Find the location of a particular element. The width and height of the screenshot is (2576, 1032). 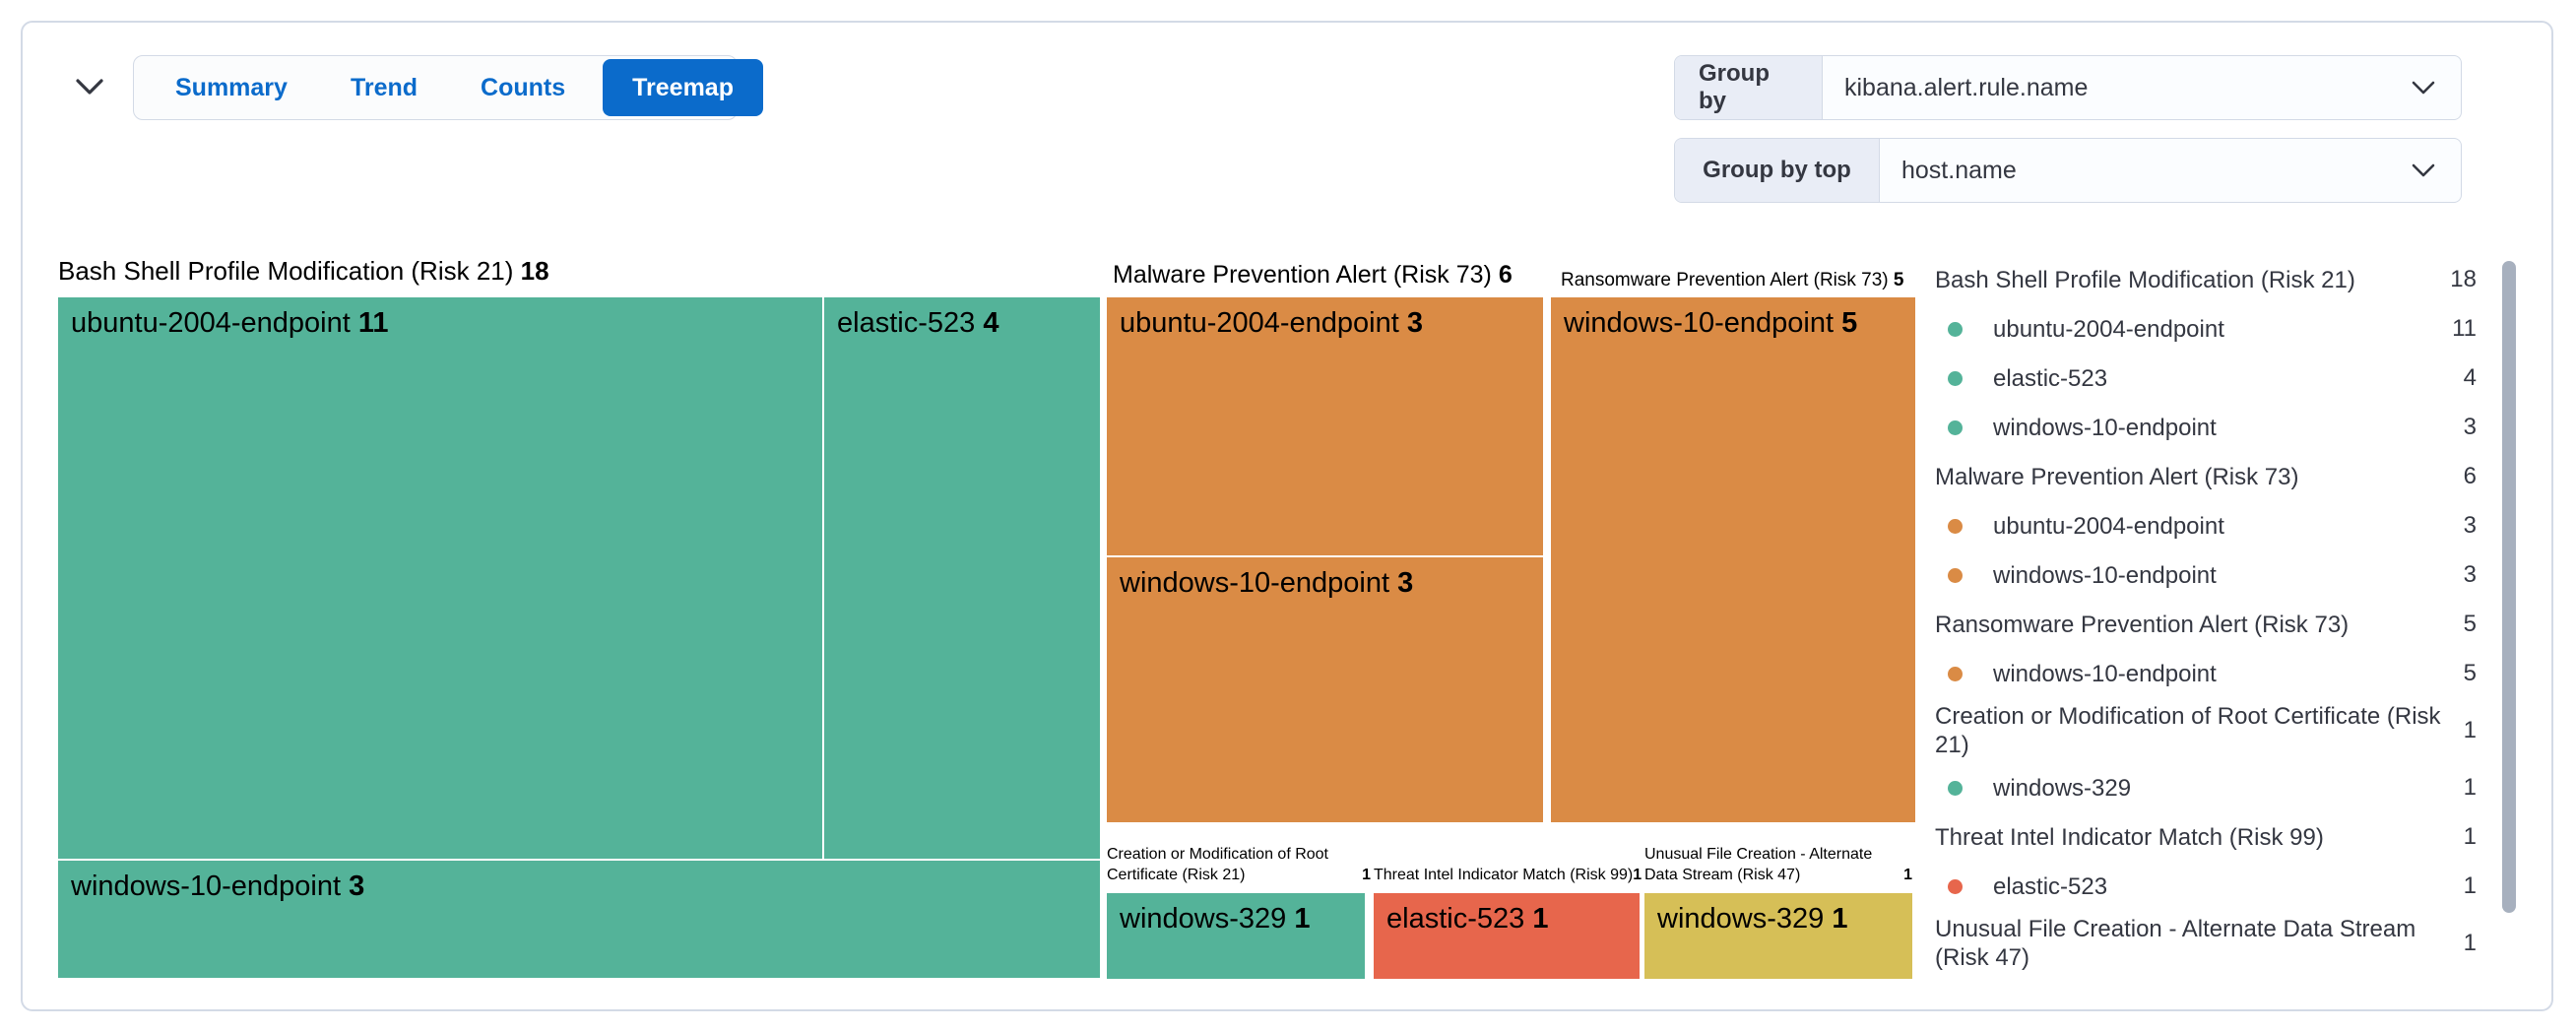

legend-group-item: Ransomware Prevention Alert (Risk 73) 5 is located at coordinates (2206, 624).